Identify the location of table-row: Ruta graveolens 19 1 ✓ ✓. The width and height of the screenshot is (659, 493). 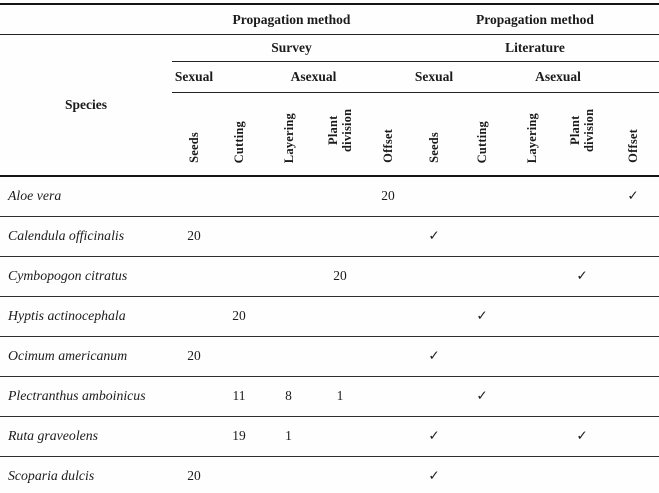
(329, 436).